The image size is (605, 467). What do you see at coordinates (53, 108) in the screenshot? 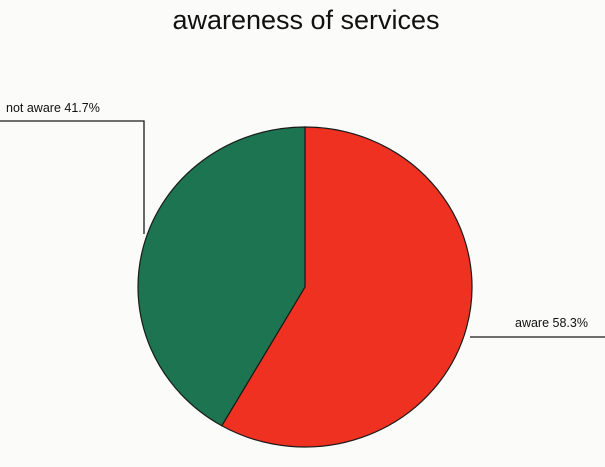
I see `slice-label-not-aware: not aware 41.7%` at bounding box center [53, 108].